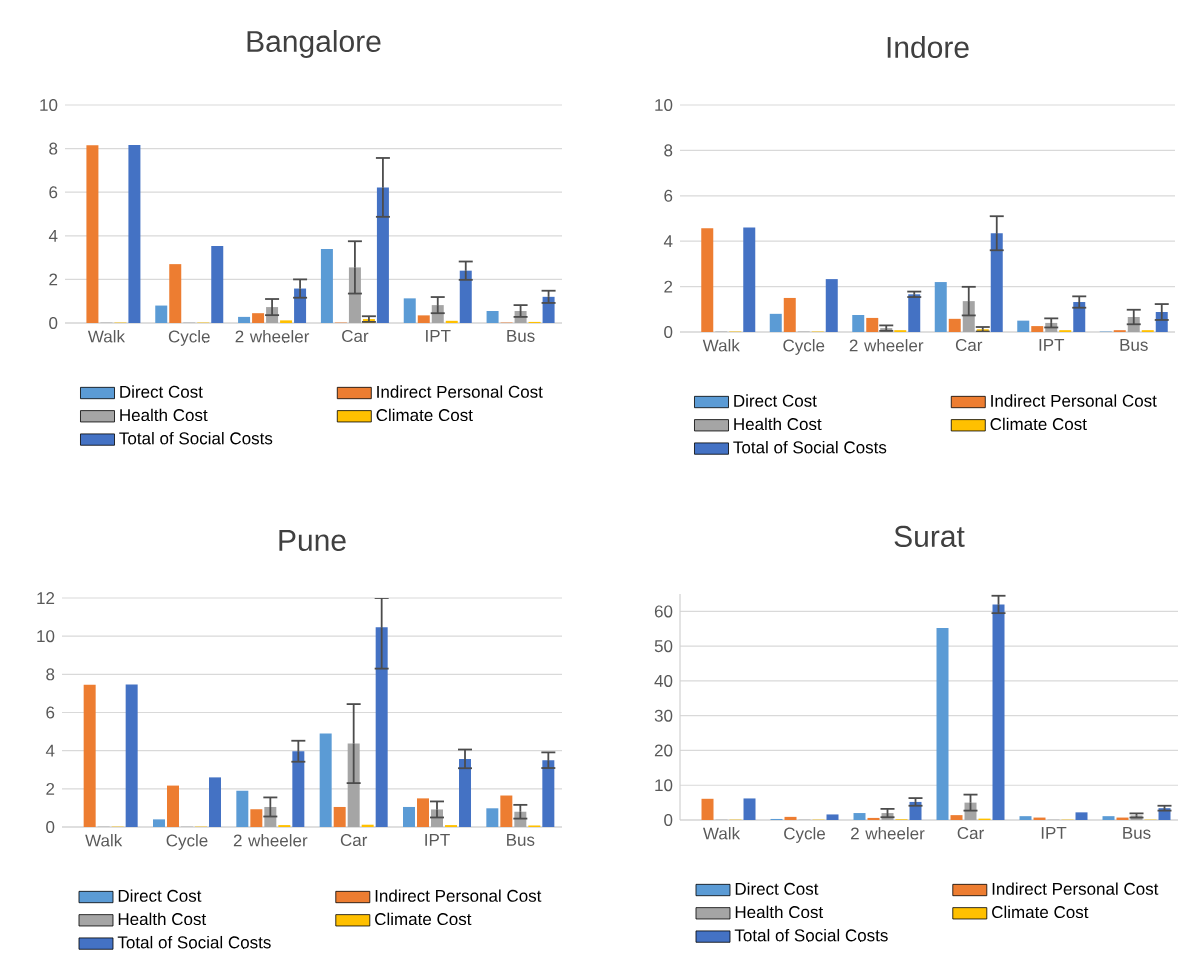 The width and height of the screenshot is (1201, 958). Describe the element at coordinates (663, 611) in the screenshot. I see `y-tick-label: 60` at that location.